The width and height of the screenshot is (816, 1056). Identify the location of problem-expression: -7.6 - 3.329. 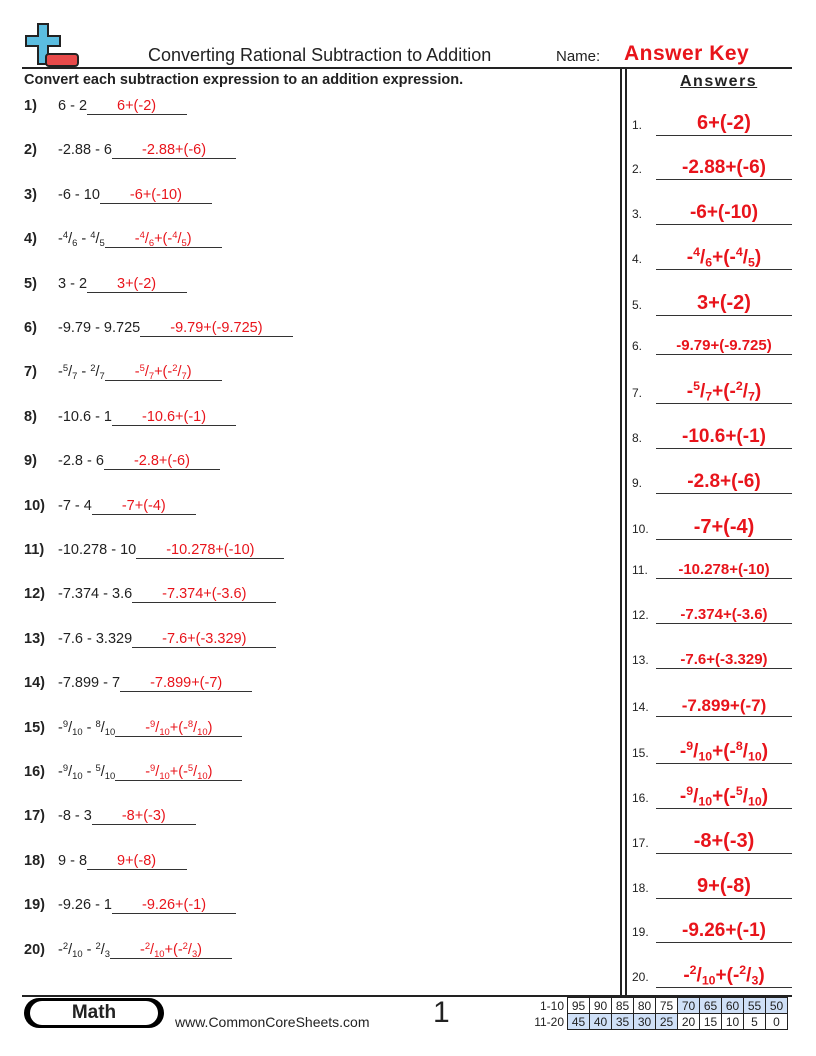
(95, 638).